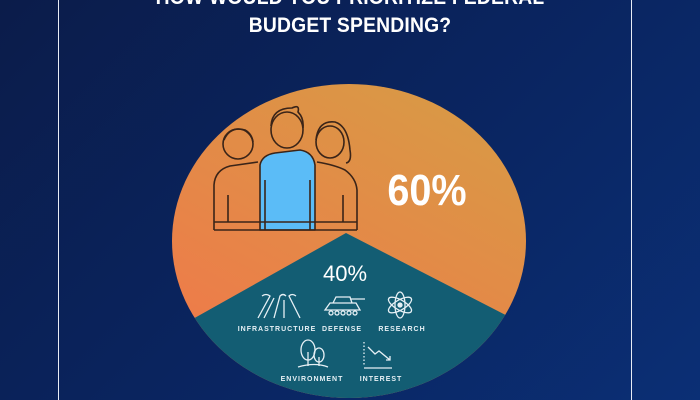  Describe the element at coordinates (426, 189) in the screenshot. I see `data-label-60: 60%` at that location.